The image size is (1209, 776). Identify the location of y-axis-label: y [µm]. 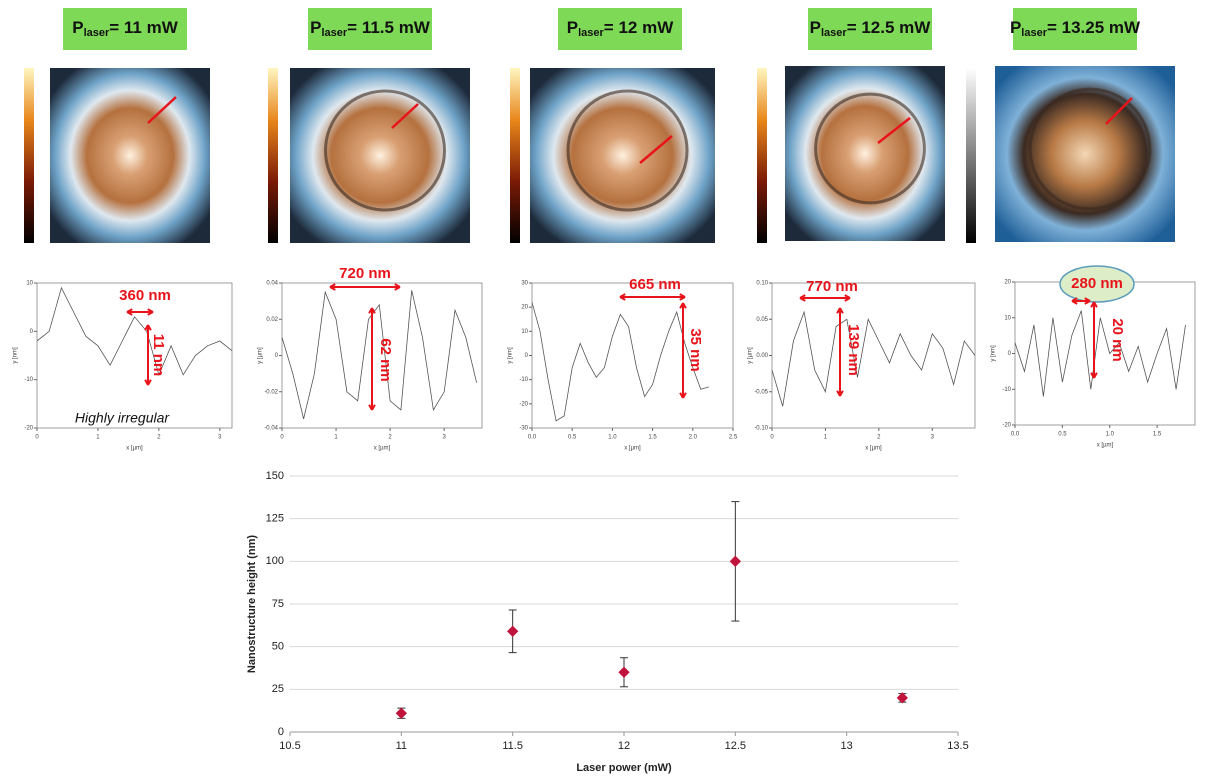
(751, 355).